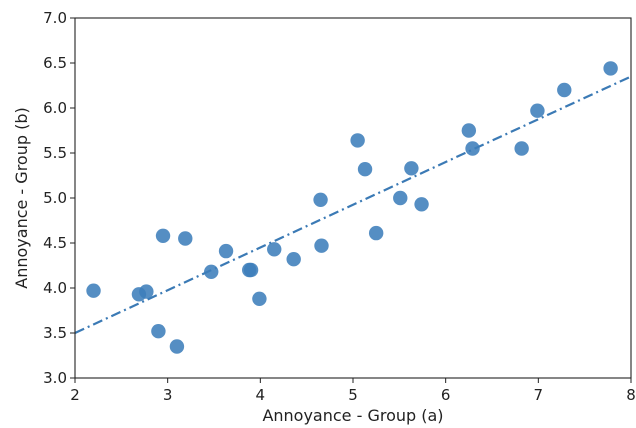  What do you see at coordinates (55, 198) in the screenshot?
I see `y-tick-label: 5.0` at bounding box center [55, 198].